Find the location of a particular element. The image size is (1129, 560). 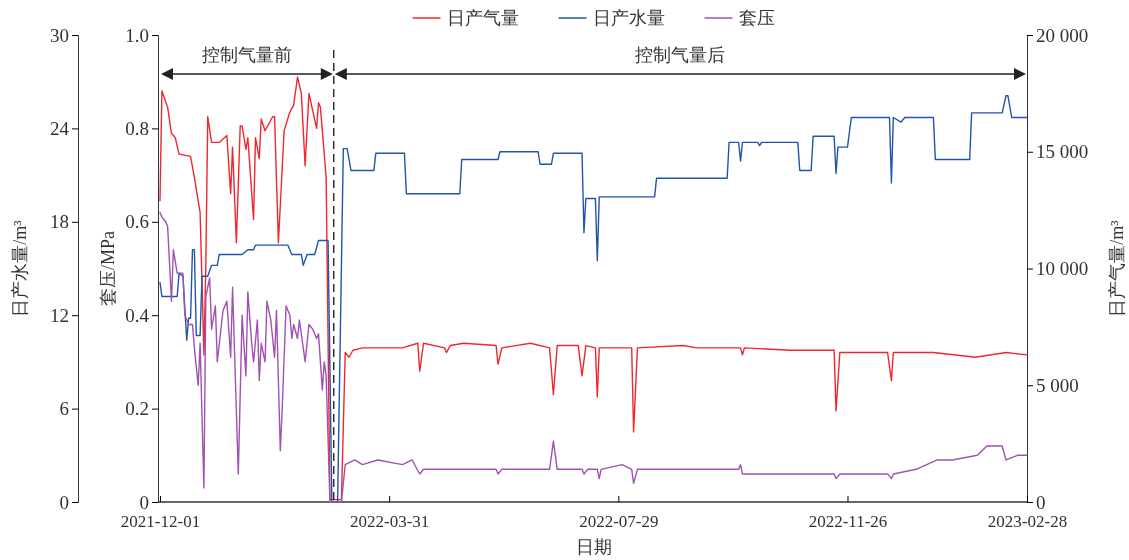

legend-label: 日产水量 is located at coordinates (628, 18).